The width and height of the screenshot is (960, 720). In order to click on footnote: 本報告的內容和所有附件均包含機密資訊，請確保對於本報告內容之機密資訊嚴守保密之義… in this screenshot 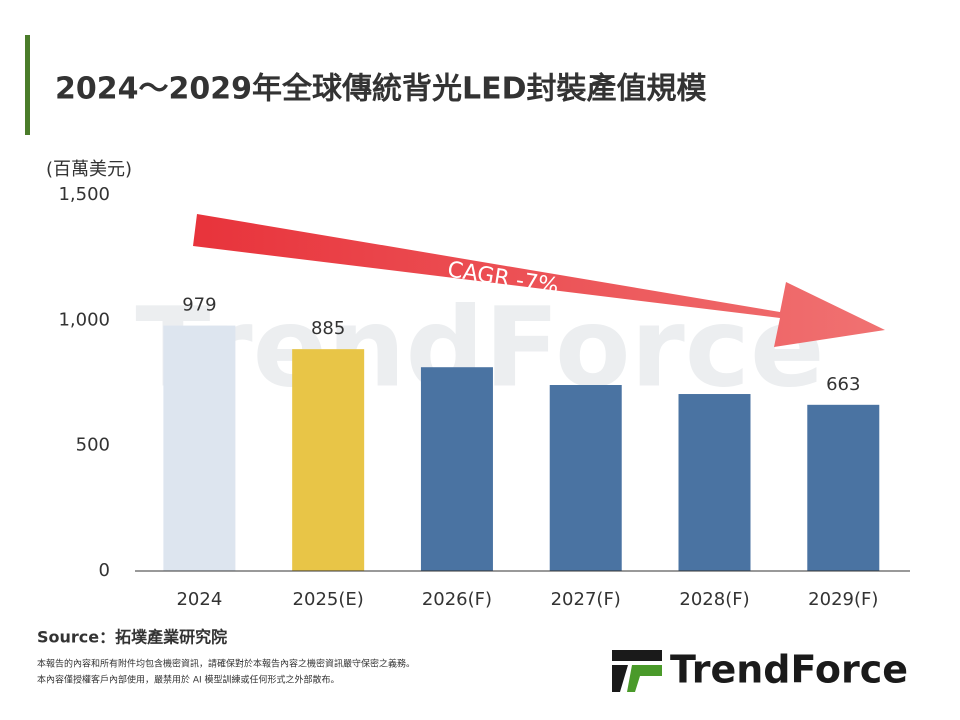, I will do `click(226, 664)`.